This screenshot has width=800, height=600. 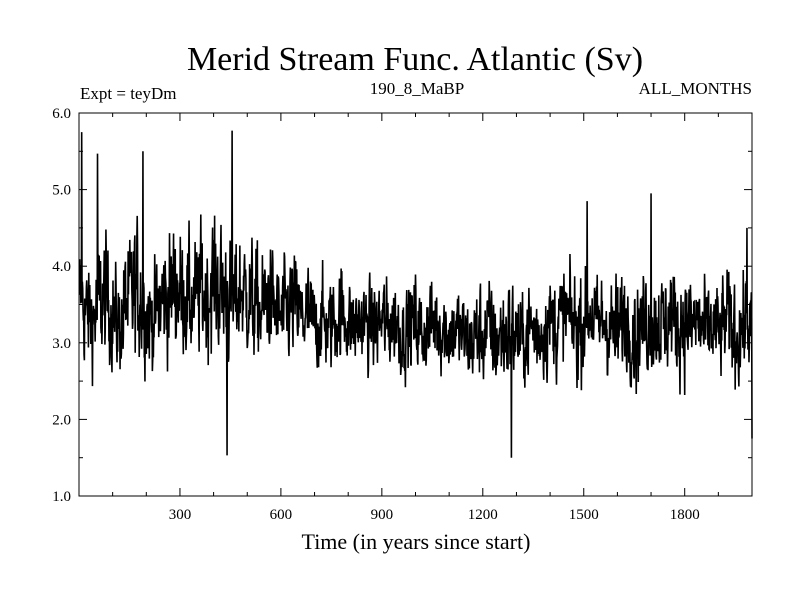 What do you see at coordinates (695, 88) in the screenshot?
I see `months-label: ALL_MONTHS` at bounding box center [695, 88].